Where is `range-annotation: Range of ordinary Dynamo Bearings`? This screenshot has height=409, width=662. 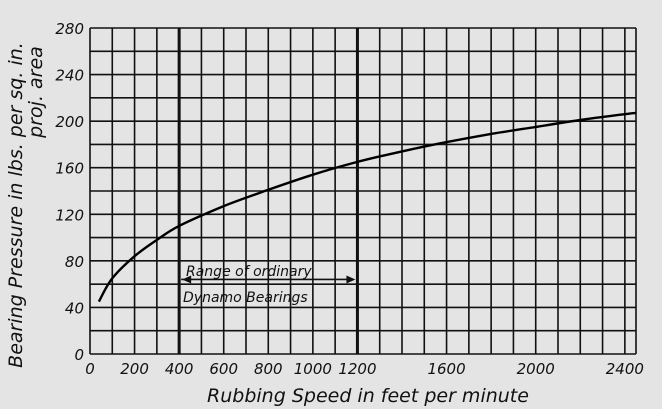
range-annotation: Range of ordinary Dynamo Bearings is located at coordinates (268, 285).